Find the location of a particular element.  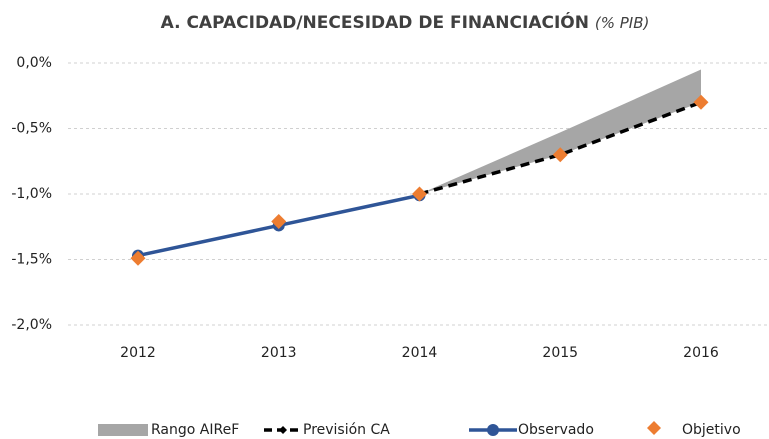

x-tick-label: 2013 is located at coordinates (279, 353).